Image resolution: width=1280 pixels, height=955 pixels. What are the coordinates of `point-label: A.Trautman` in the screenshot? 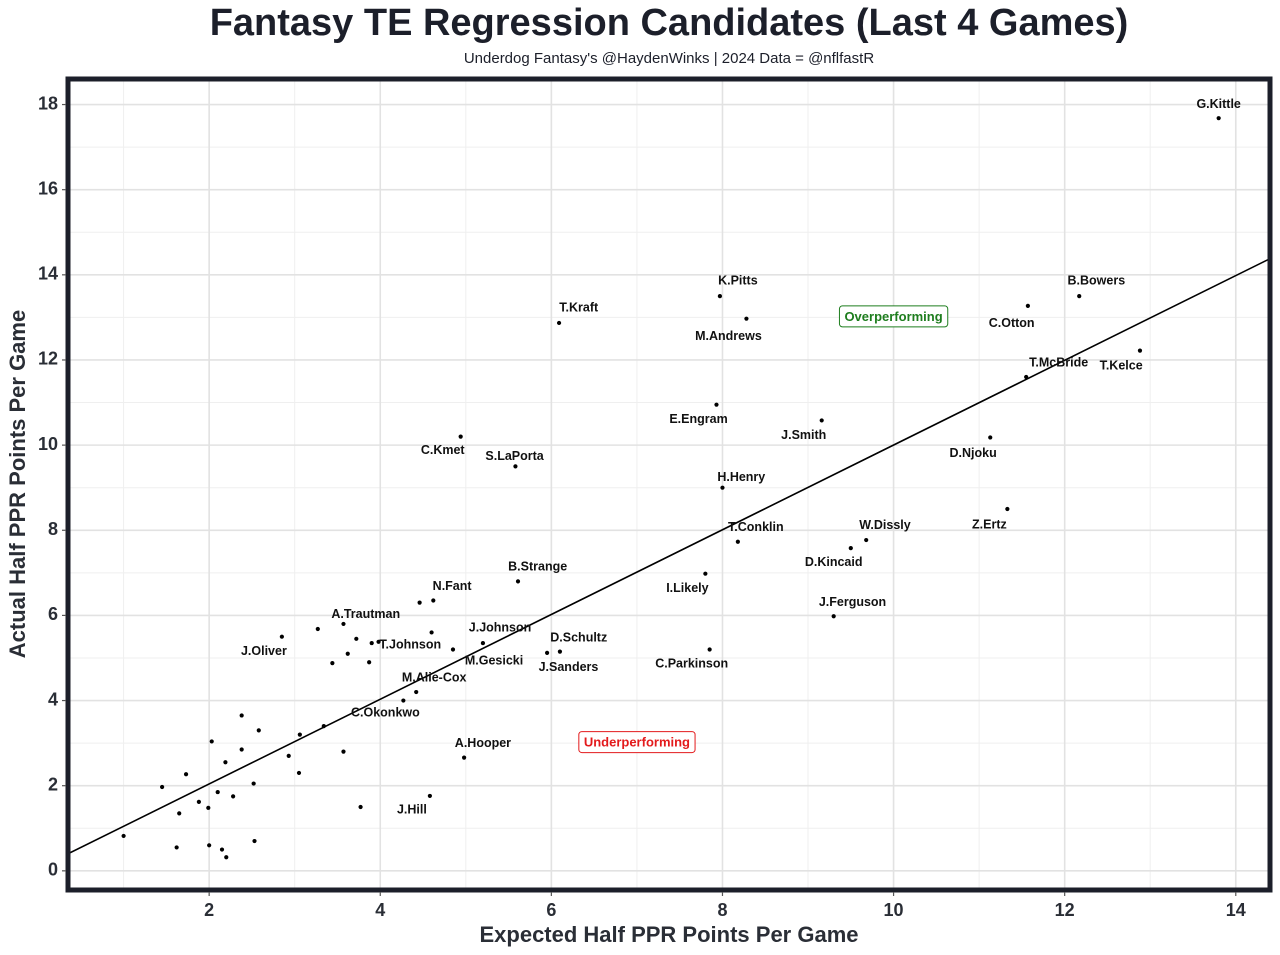 It's located at (365, 614).